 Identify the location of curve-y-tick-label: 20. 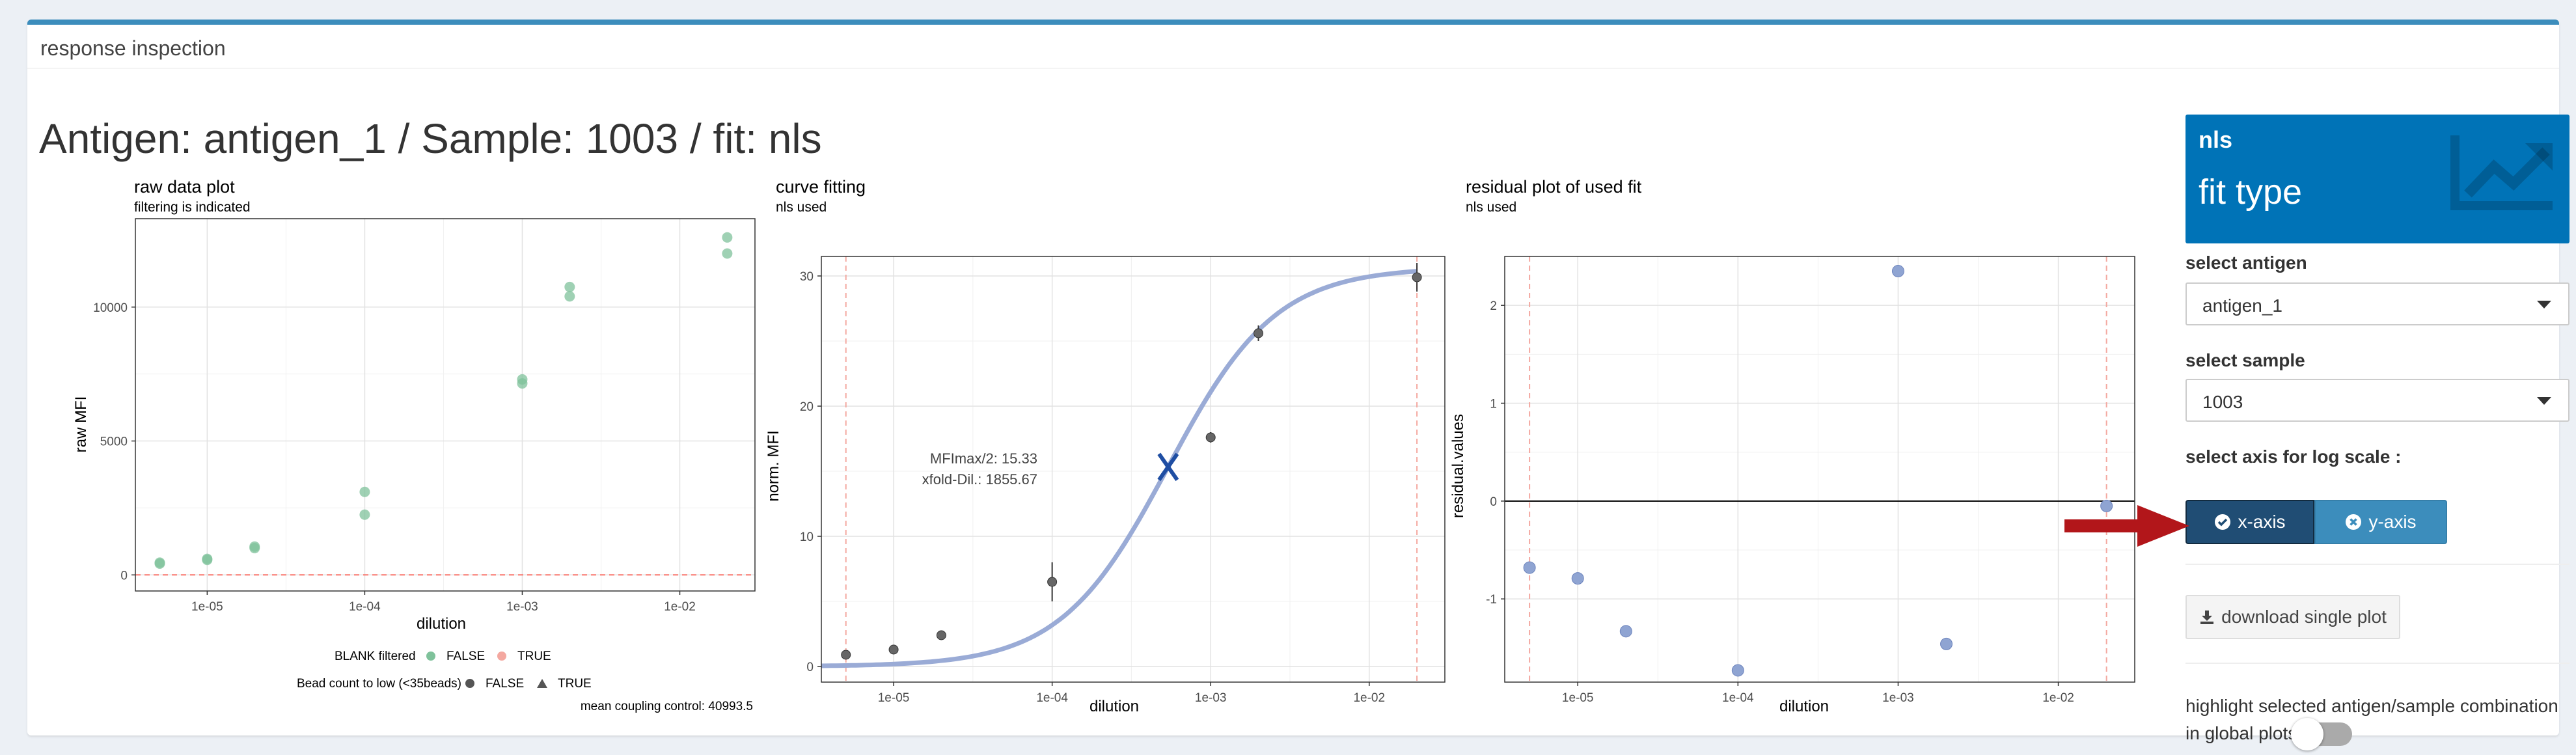
(807, 407).